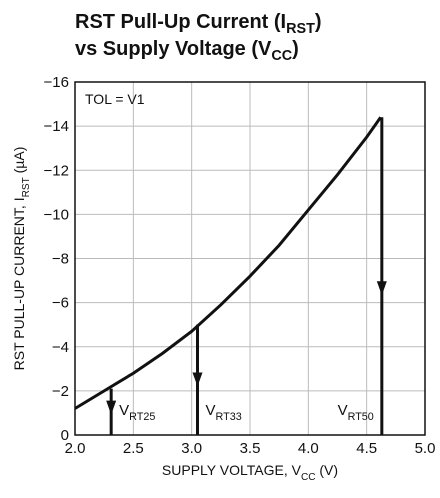  What do you see at coordinates (361, 417) in the screenshot?
I see `threshold-label-sub: RT50` at bounding box center [361, 417].